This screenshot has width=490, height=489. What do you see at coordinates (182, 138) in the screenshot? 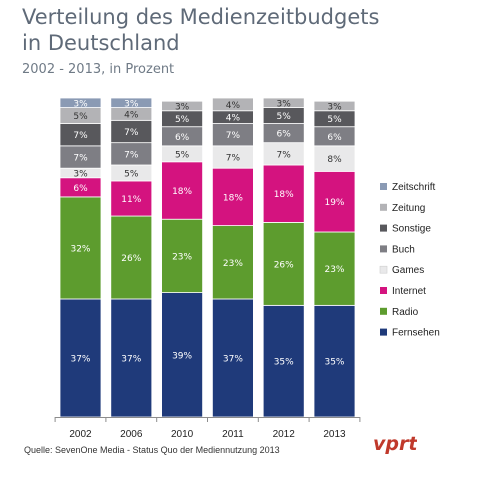
I see `data-label-buch-2010: 6%` at bounding box center [182, 138].